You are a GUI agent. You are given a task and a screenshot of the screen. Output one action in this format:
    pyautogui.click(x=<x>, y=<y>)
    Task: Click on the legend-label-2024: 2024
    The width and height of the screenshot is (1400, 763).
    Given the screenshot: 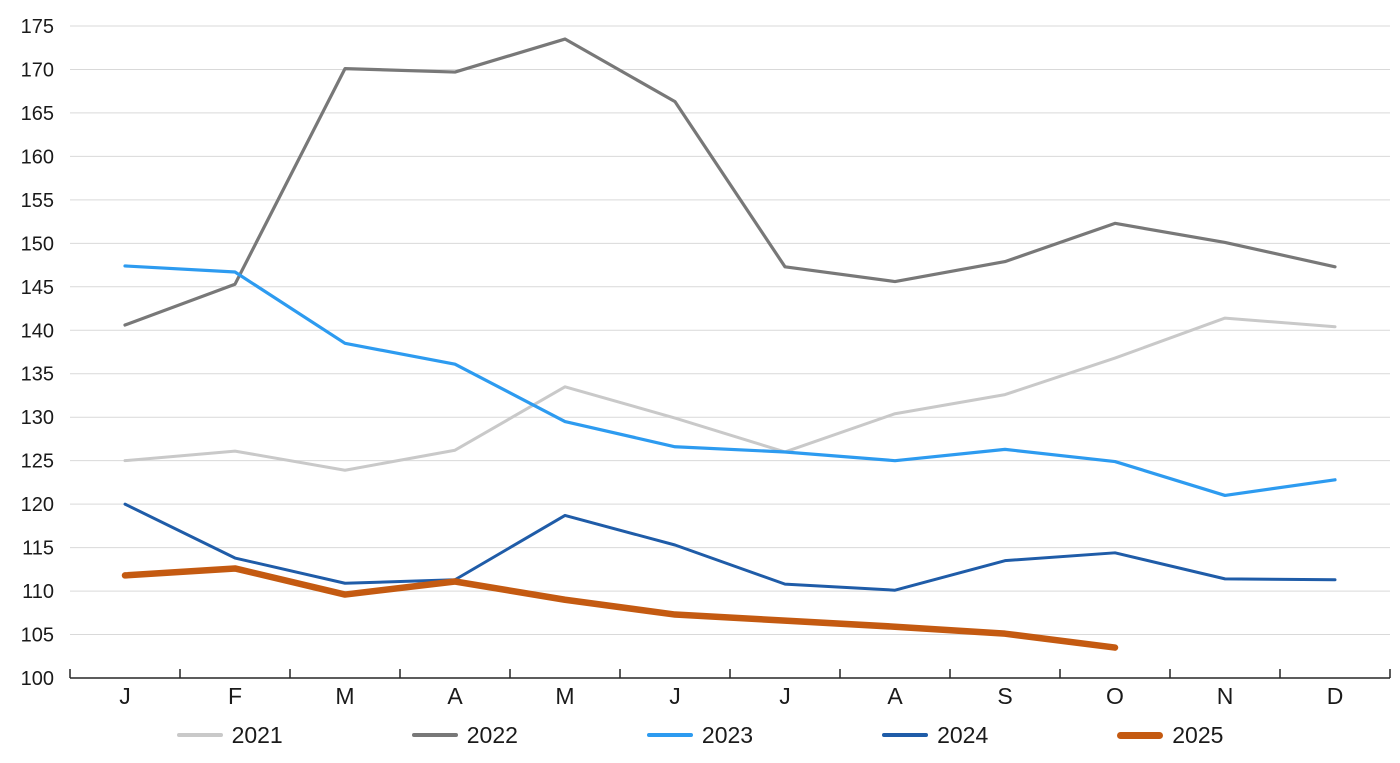 What is the action you would take?
    pyautogui.click(x=963, y=734)
    